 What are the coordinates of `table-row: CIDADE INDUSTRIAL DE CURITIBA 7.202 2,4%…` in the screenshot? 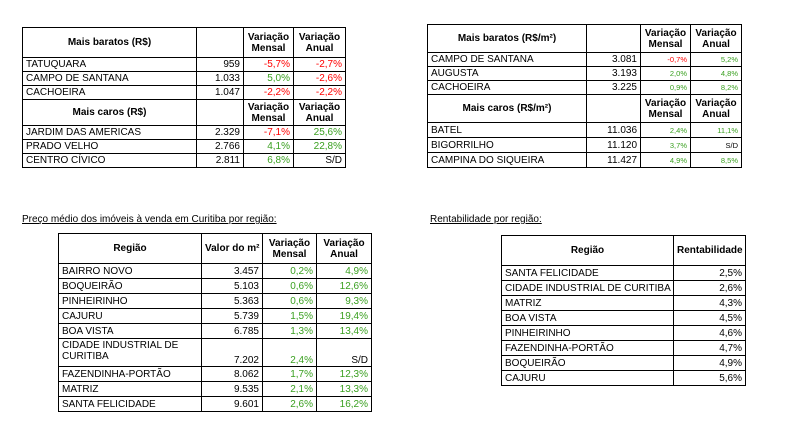 It's located at (215, 352).